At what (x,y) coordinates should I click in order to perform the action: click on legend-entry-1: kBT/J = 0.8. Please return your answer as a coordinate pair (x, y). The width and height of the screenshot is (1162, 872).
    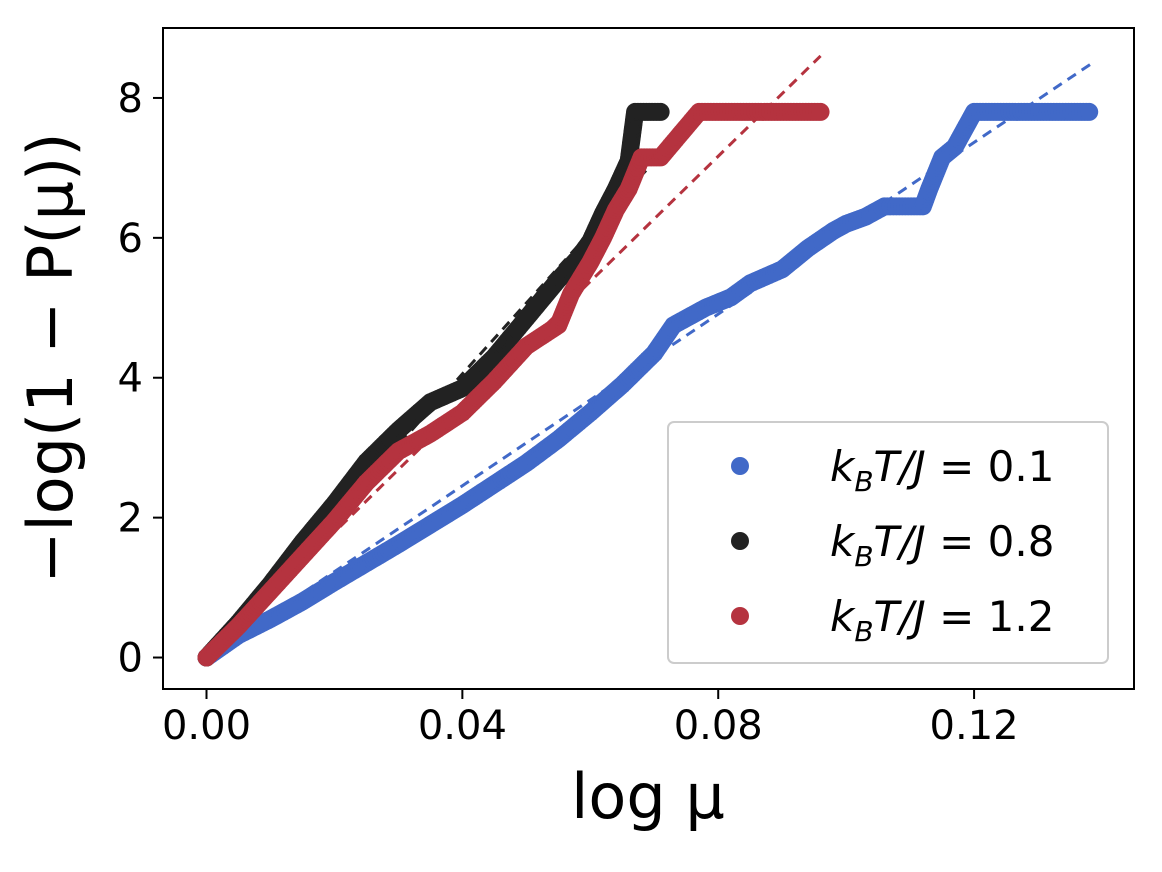
    Looking at the image, I should click on (892, 545).